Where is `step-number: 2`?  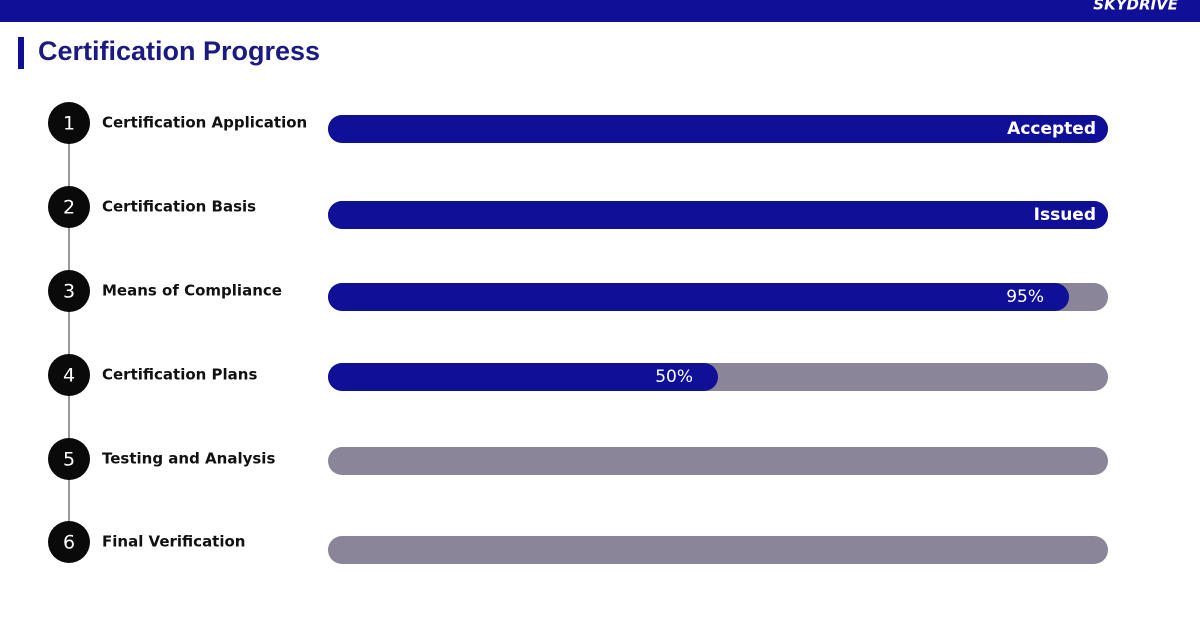 step-number: 2 is located at coordinates (69, 208).